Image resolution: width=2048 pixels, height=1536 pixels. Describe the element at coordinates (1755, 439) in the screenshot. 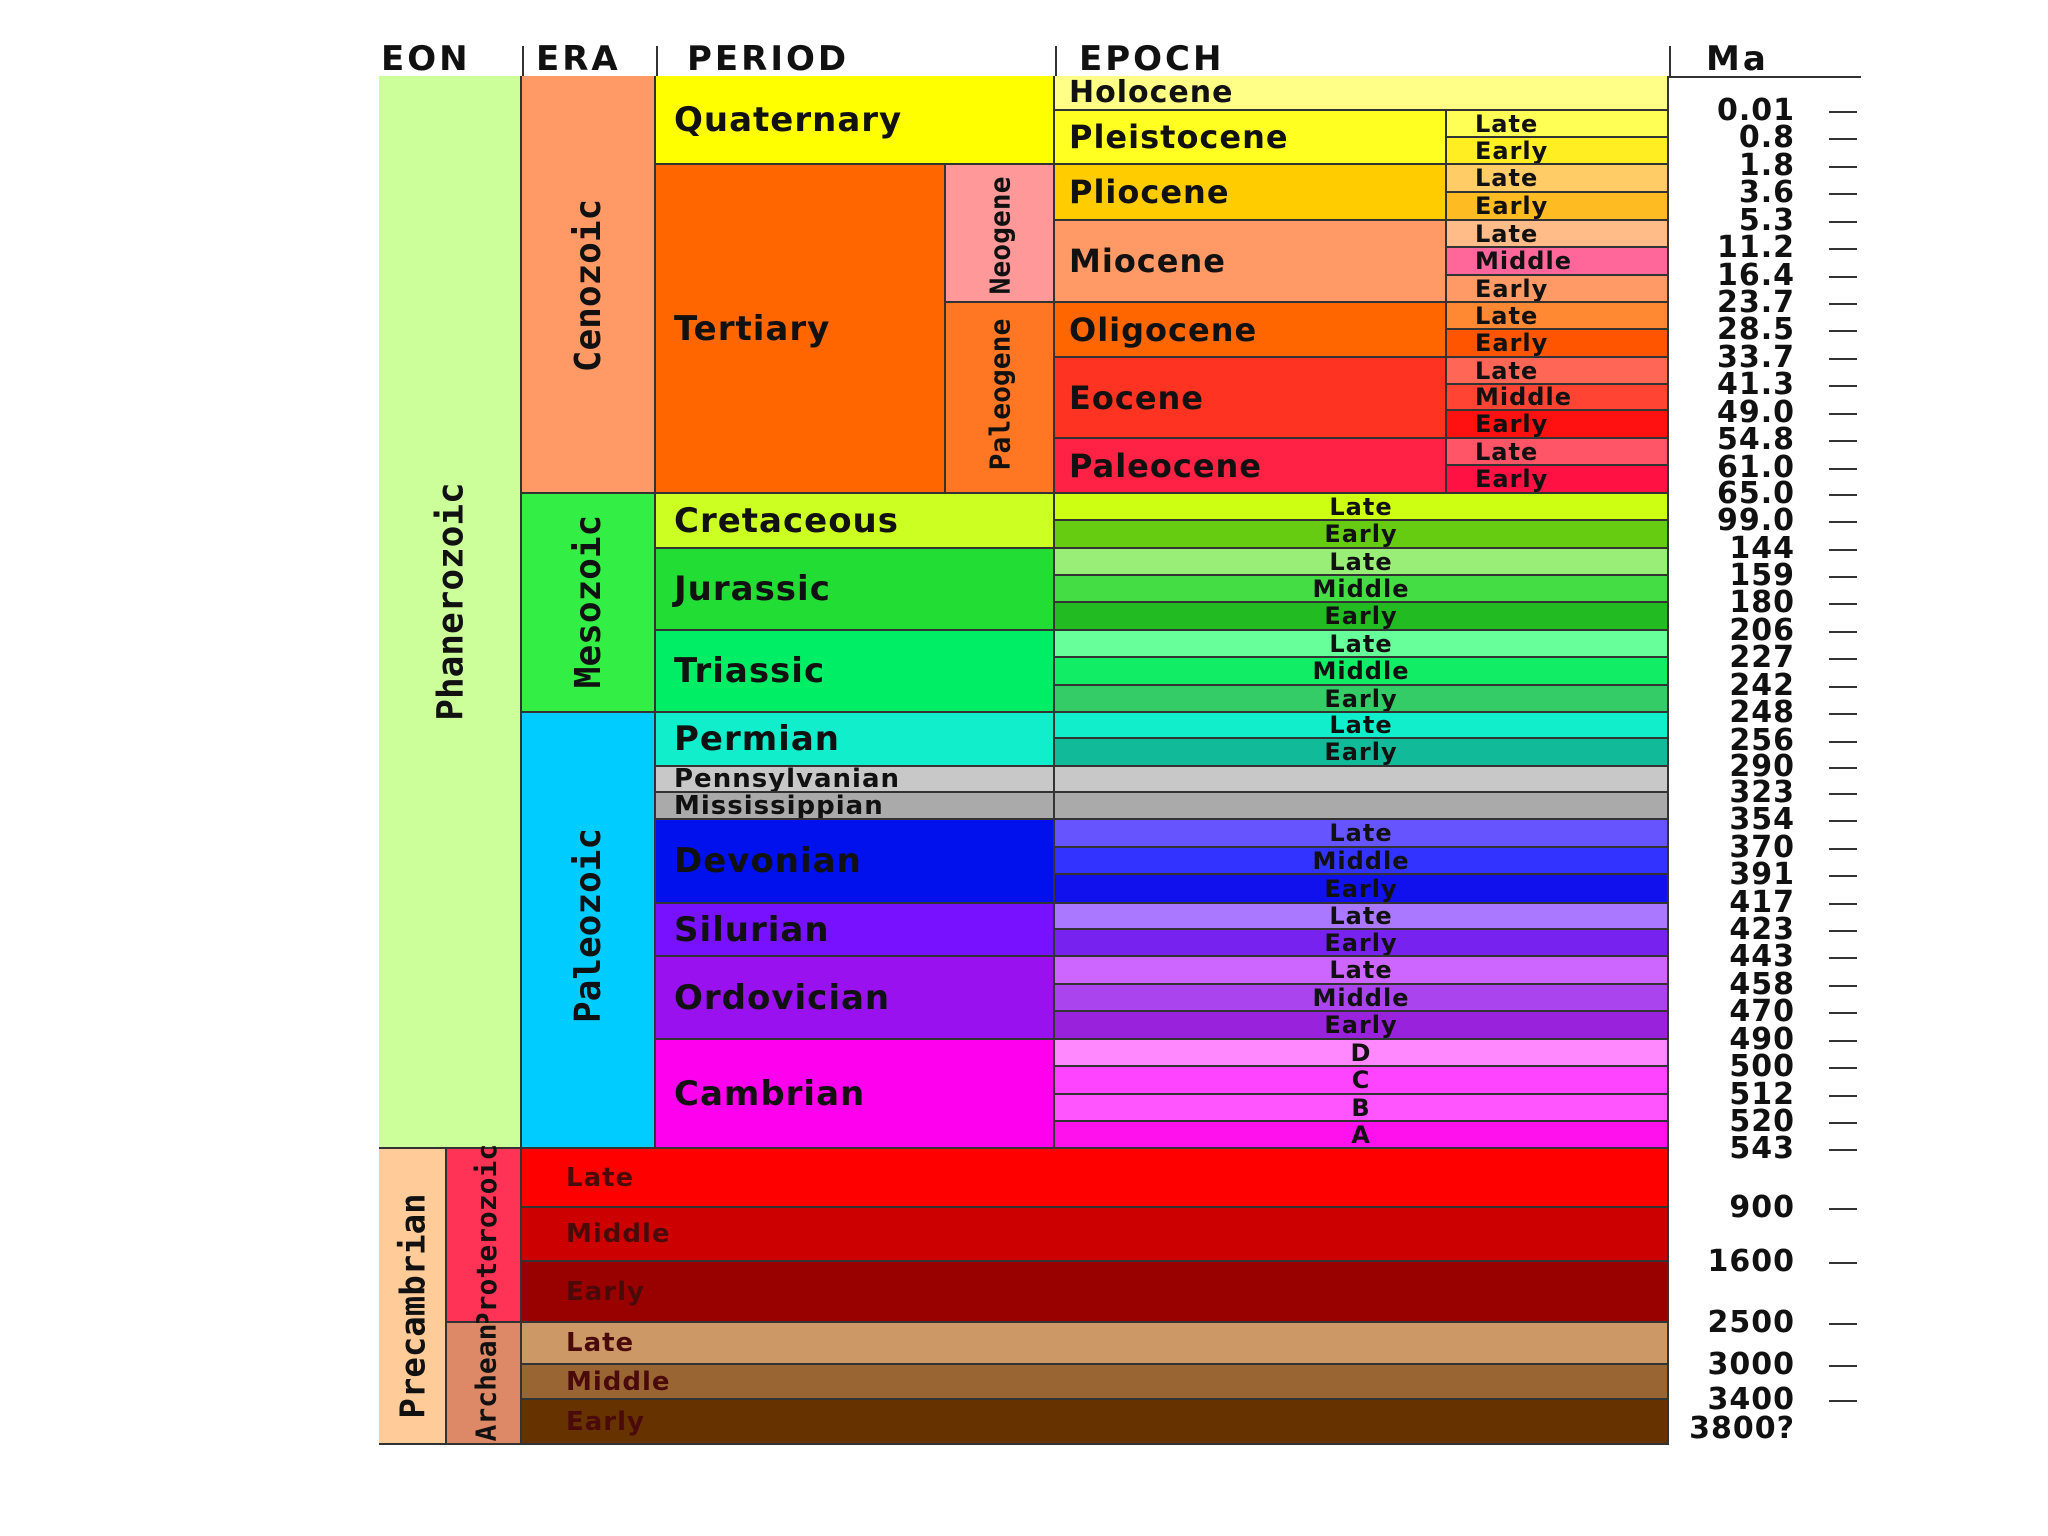

I see `ma-label: 54.8` at that location.